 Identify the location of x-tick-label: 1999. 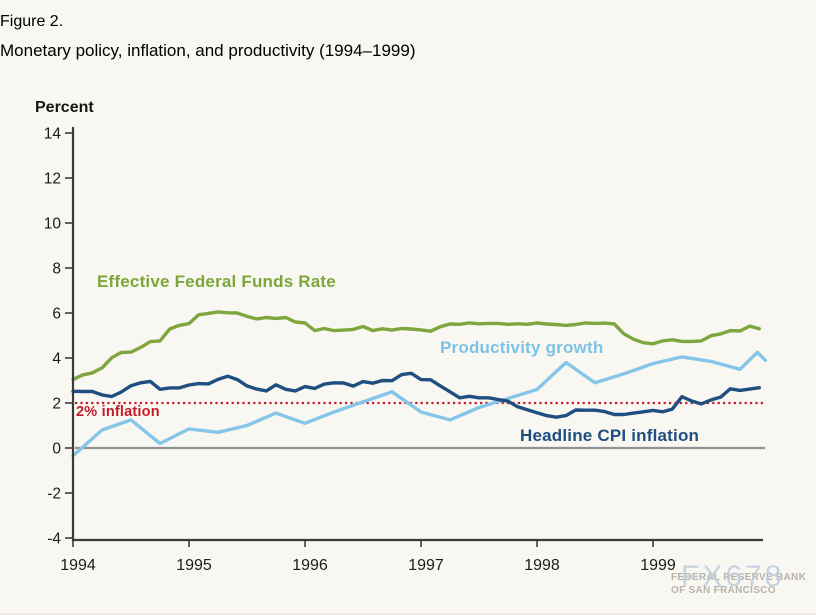
(658, 565).